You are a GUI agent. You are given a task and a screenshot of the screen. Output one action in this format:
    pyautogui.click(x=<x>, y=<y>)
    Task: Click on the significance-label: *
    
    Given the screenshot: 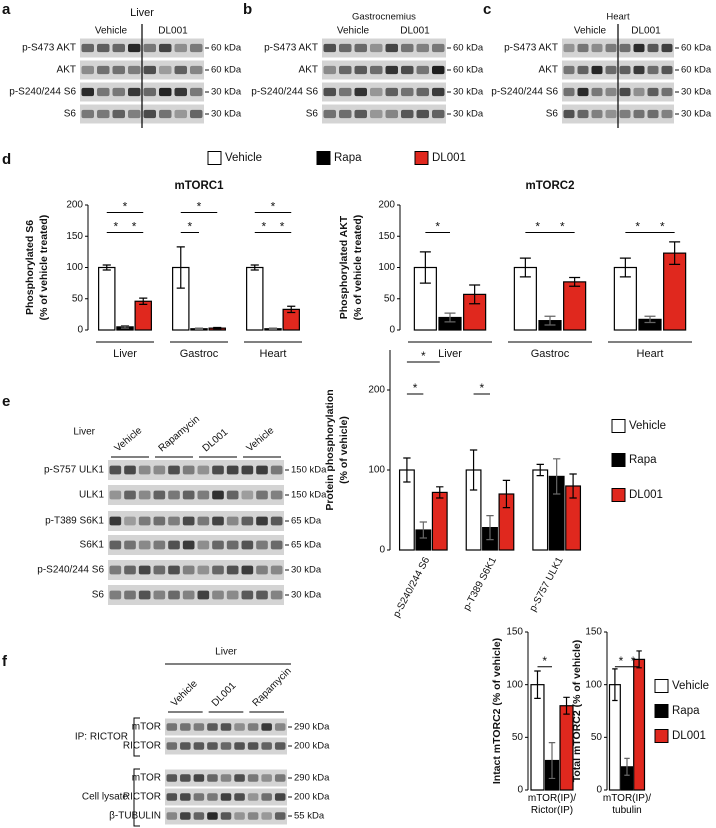 What is the action you would take?
    pyautogui.click(x=423, y=356)
    